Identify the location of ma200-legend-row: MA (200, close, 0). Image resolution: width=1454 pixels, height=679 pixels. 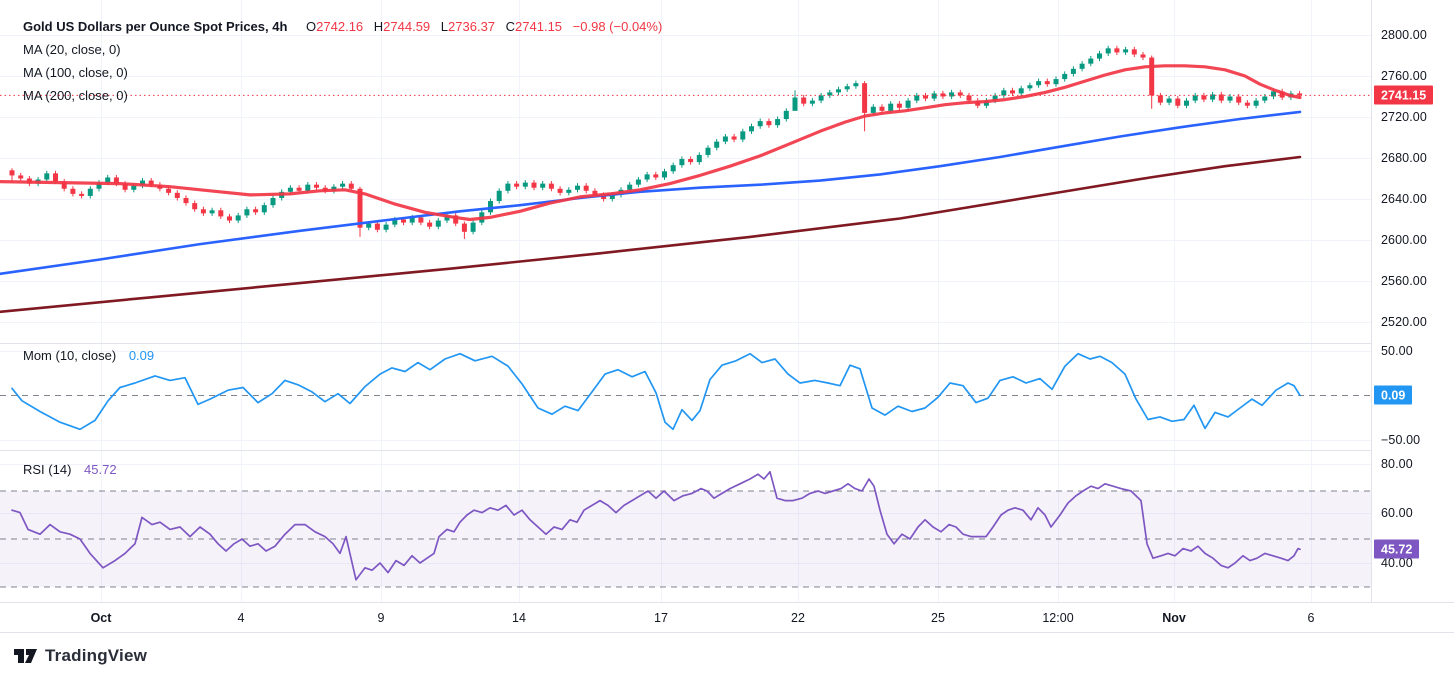
(75, 95).